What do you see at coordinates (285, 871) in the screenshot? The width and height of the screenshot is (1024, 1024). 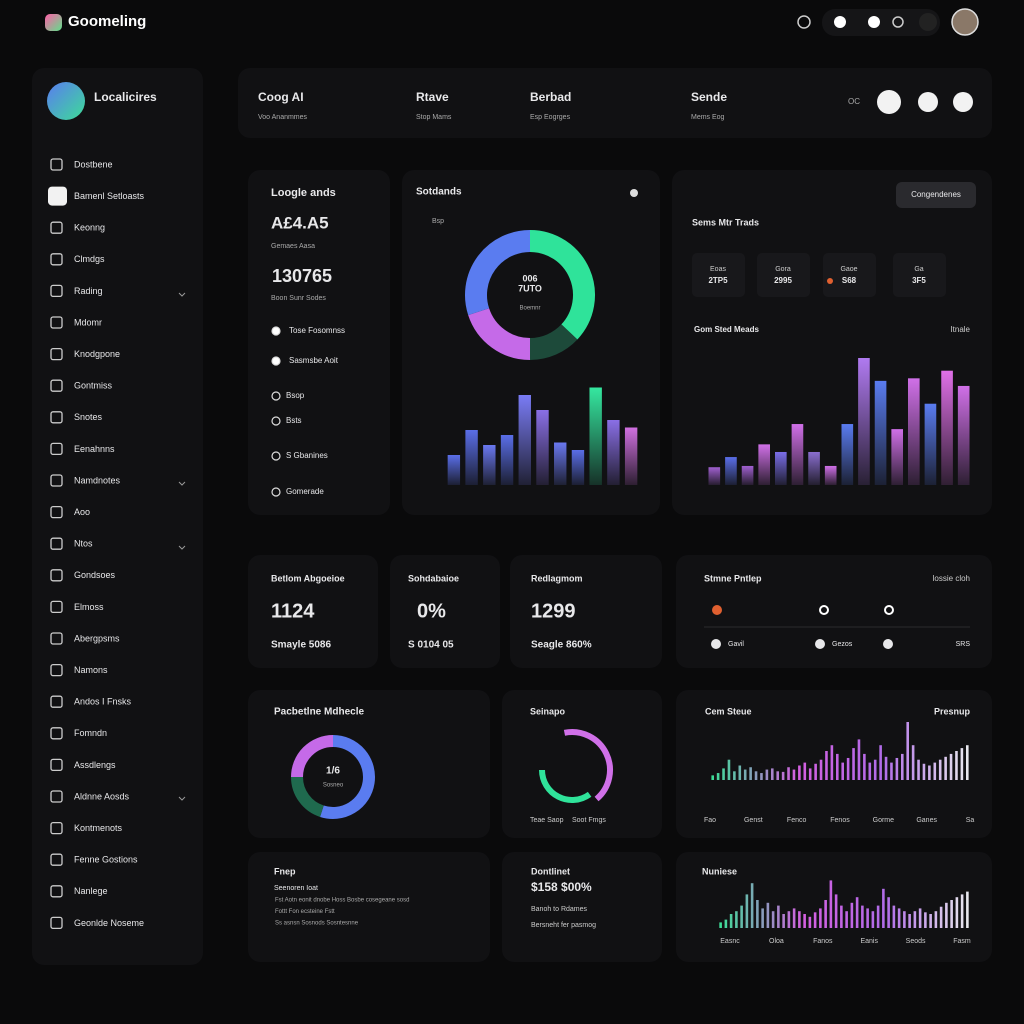 I see `label: Fnep` at bounding box center [285, 871].